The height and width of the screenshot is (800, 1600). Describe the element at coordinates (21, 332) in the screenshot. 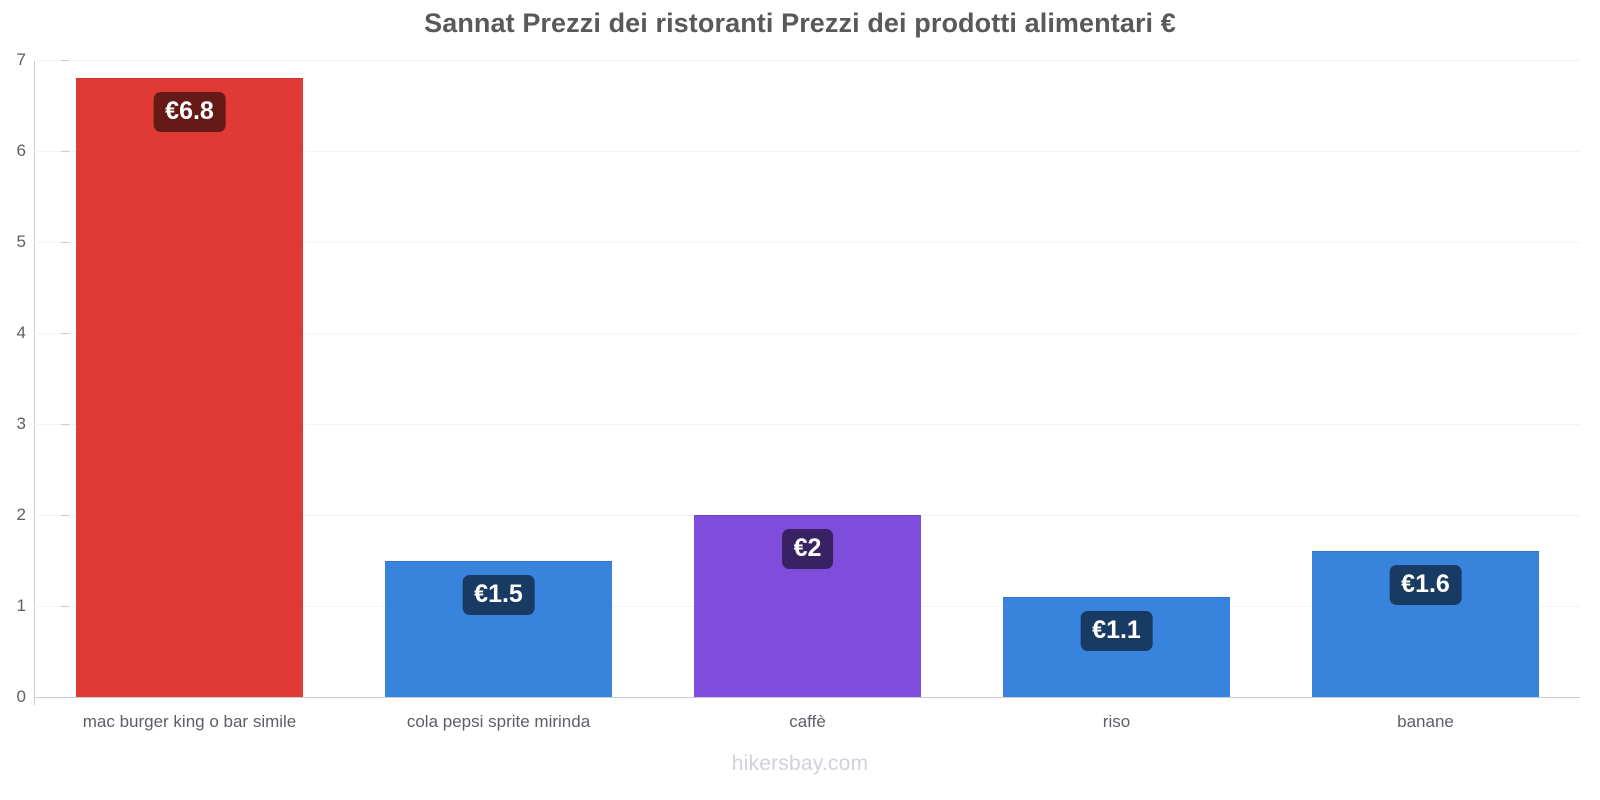

I see `y-axis-tick-label: 4` at that location.